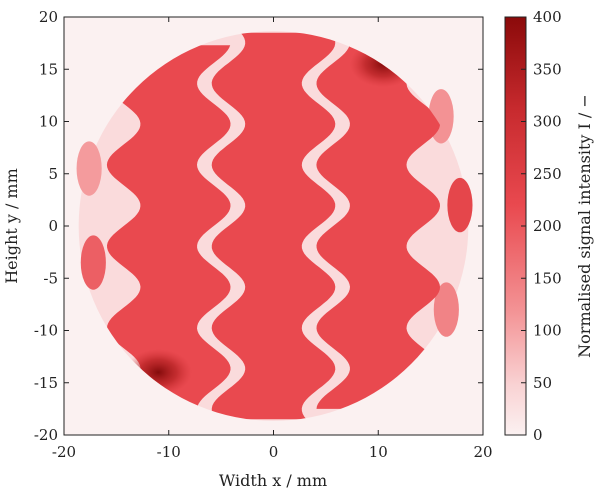  Describe the element at coordinates (542, 383) in the screenshot. I see `colorbar-tick-label: 50` at that location.